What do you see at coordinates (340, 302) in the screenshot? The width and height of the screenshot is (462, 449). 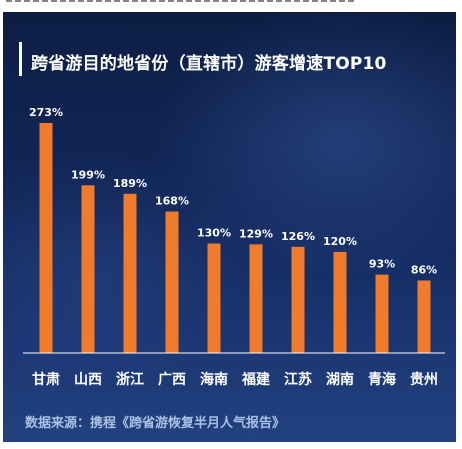 I see `bar-湖南` at bounding box center [340, 302].